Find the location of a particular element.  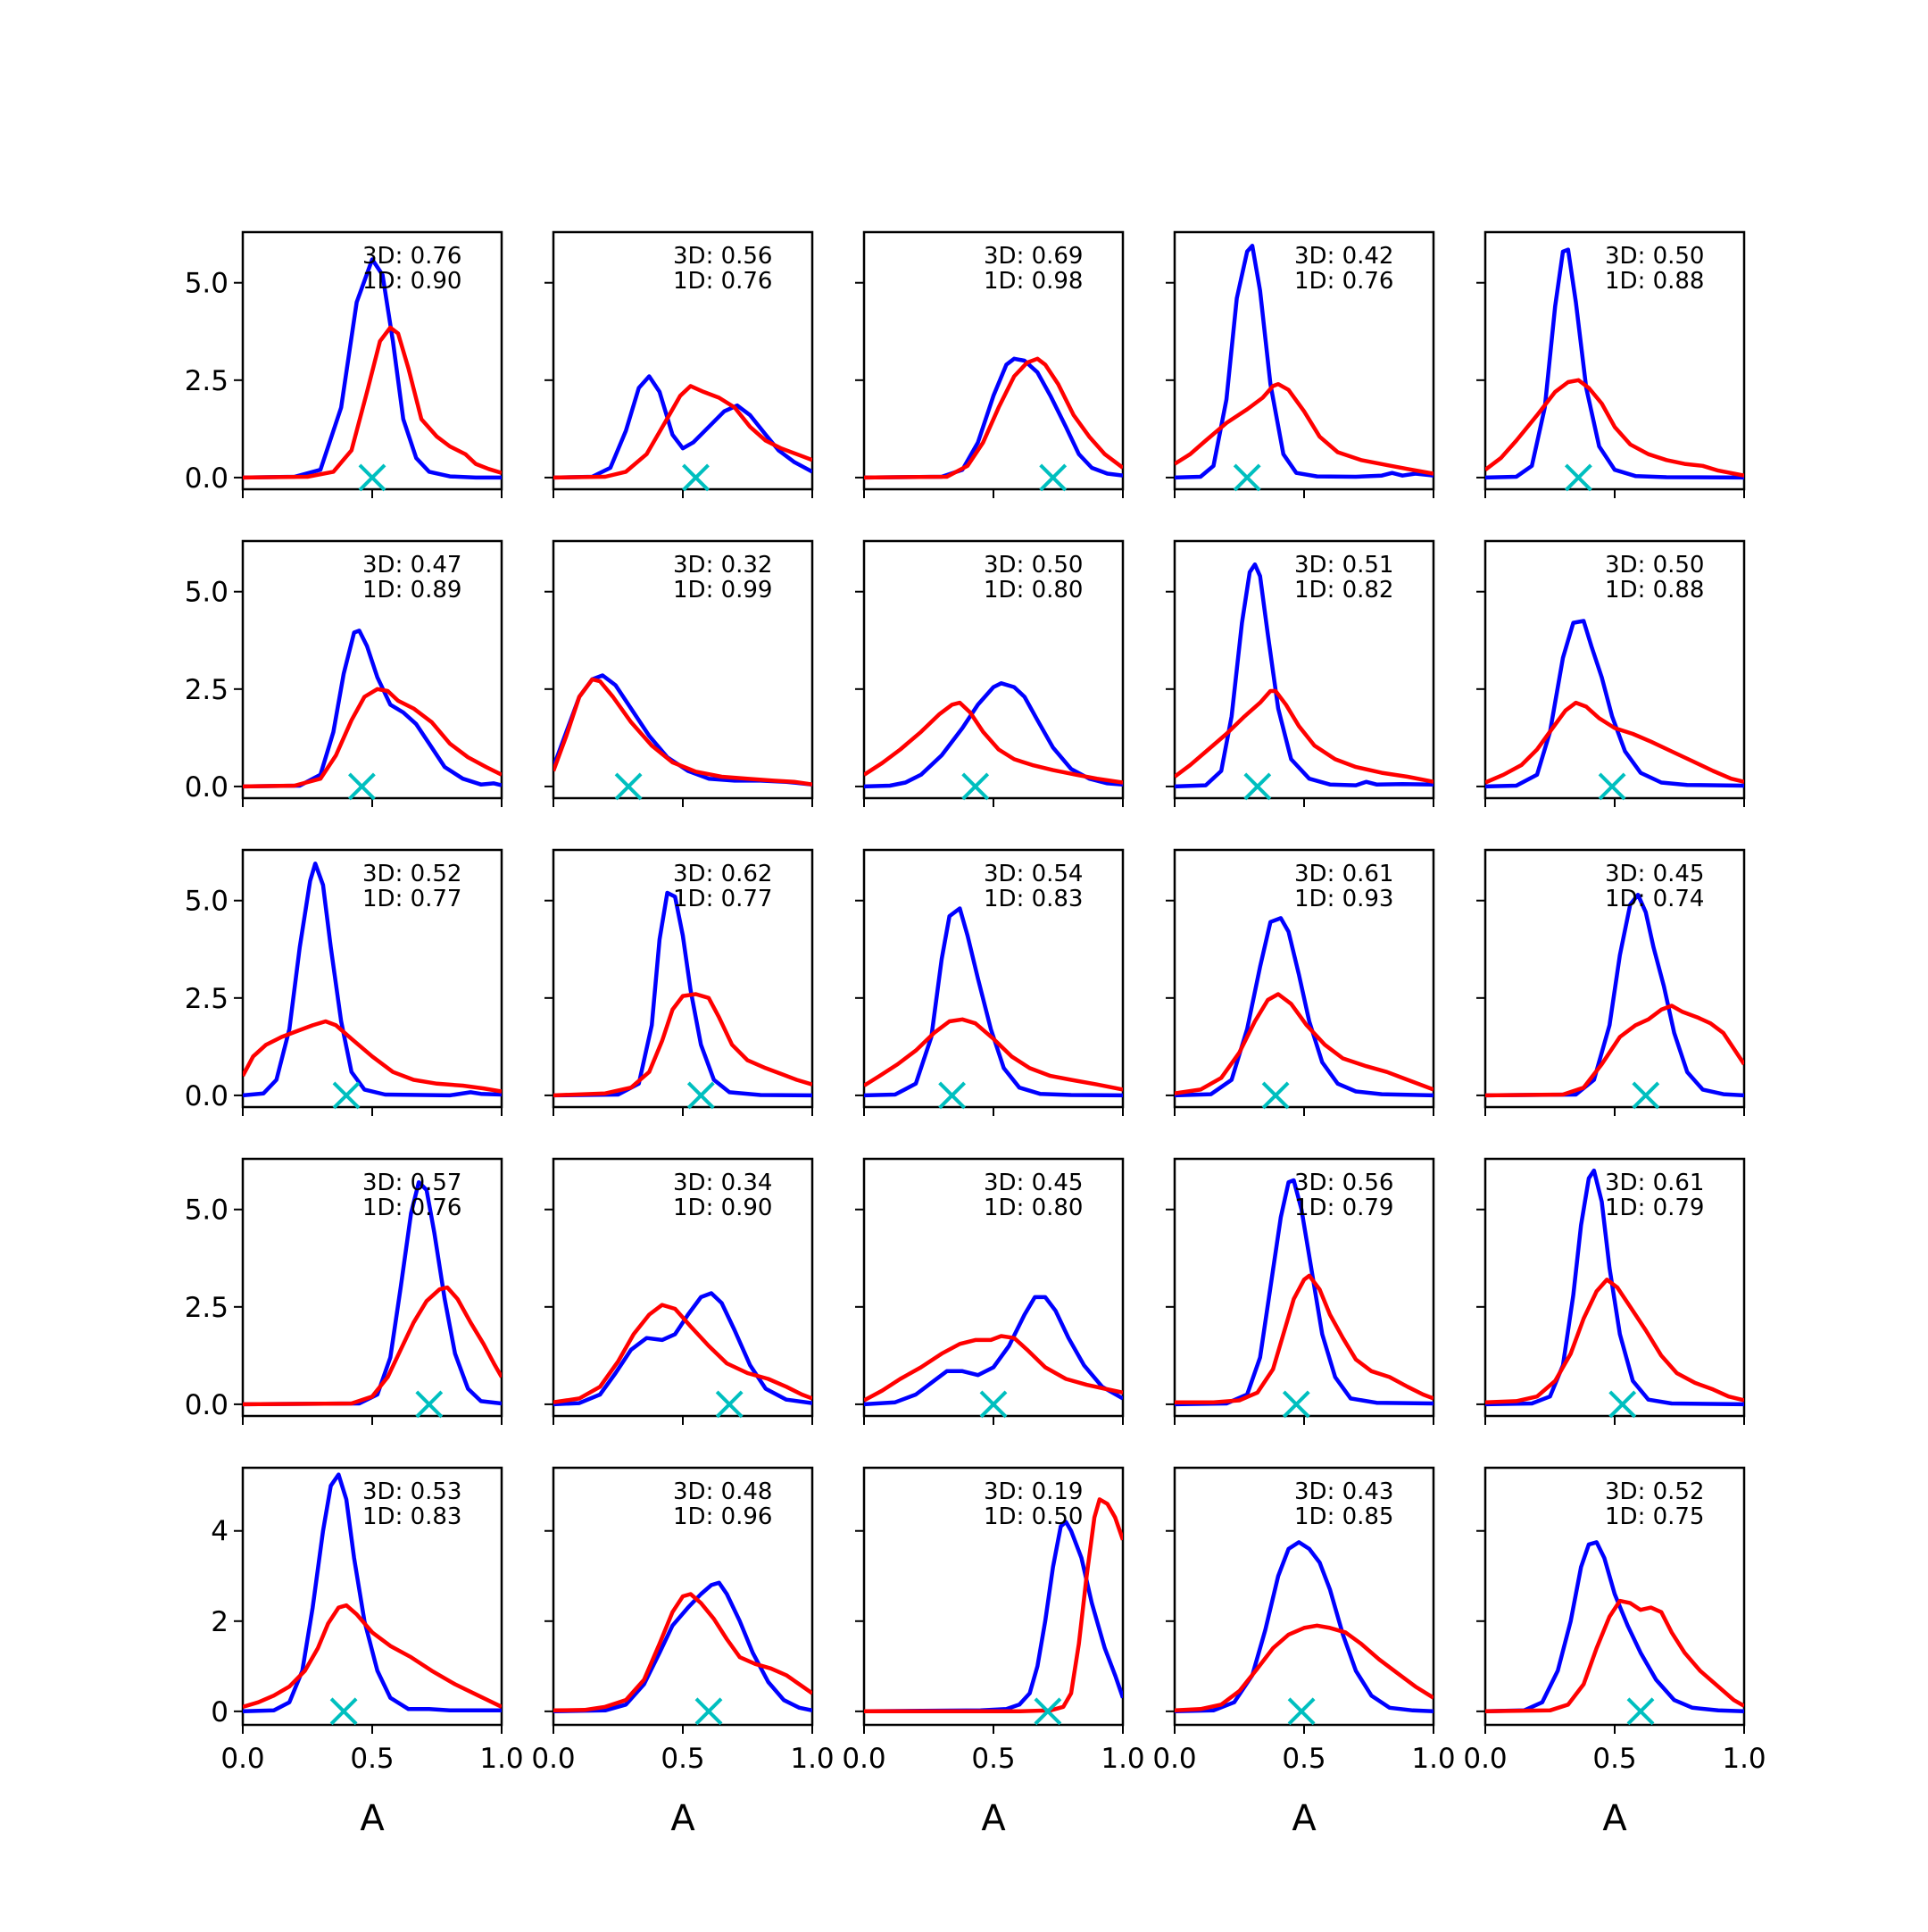

label-3d-r4c3: 3D: 0.45 is located at coordinates (1033, 1183).